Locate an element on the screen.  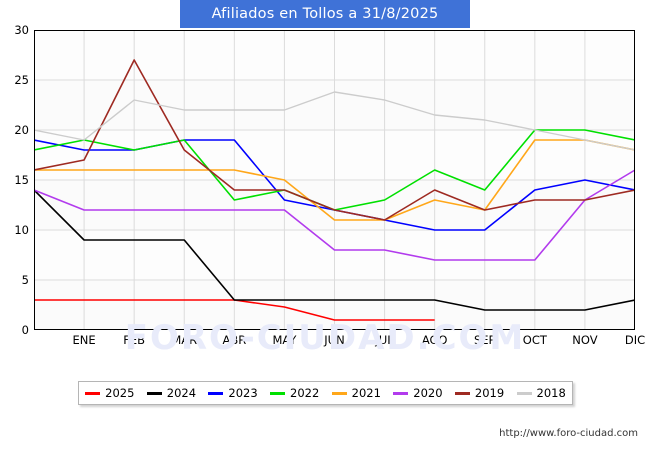
y-axis-tick-label: 5 is located at coordinates (25, 280).